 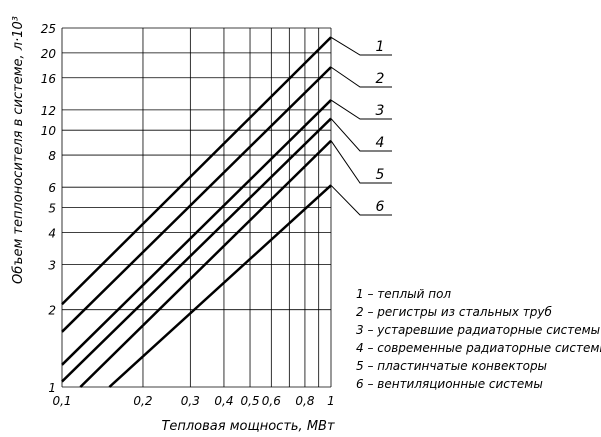 I want to click on x-tick-label: 0,3, so click(x=190, y=401).